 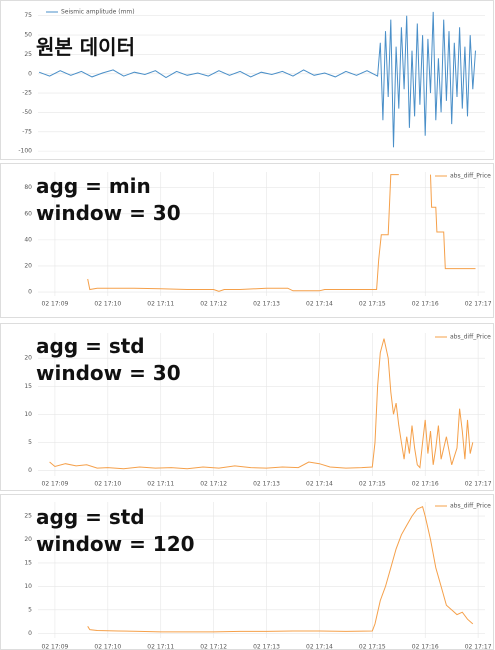 I want to click on legend-label: Seismic amplitude (mm), so click(x=98, y=12).